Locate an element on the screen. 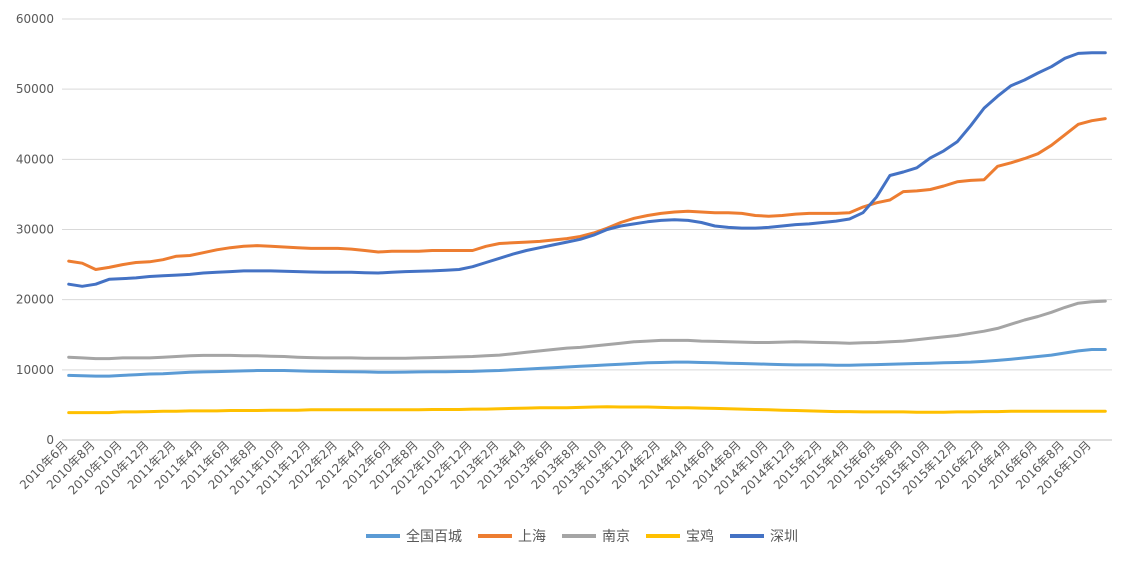 This screenshot has height=561, width=1131. chart-legend: 全国百城 上海 南京 宝鸡 深圳 is located at coordinates (582, 536).